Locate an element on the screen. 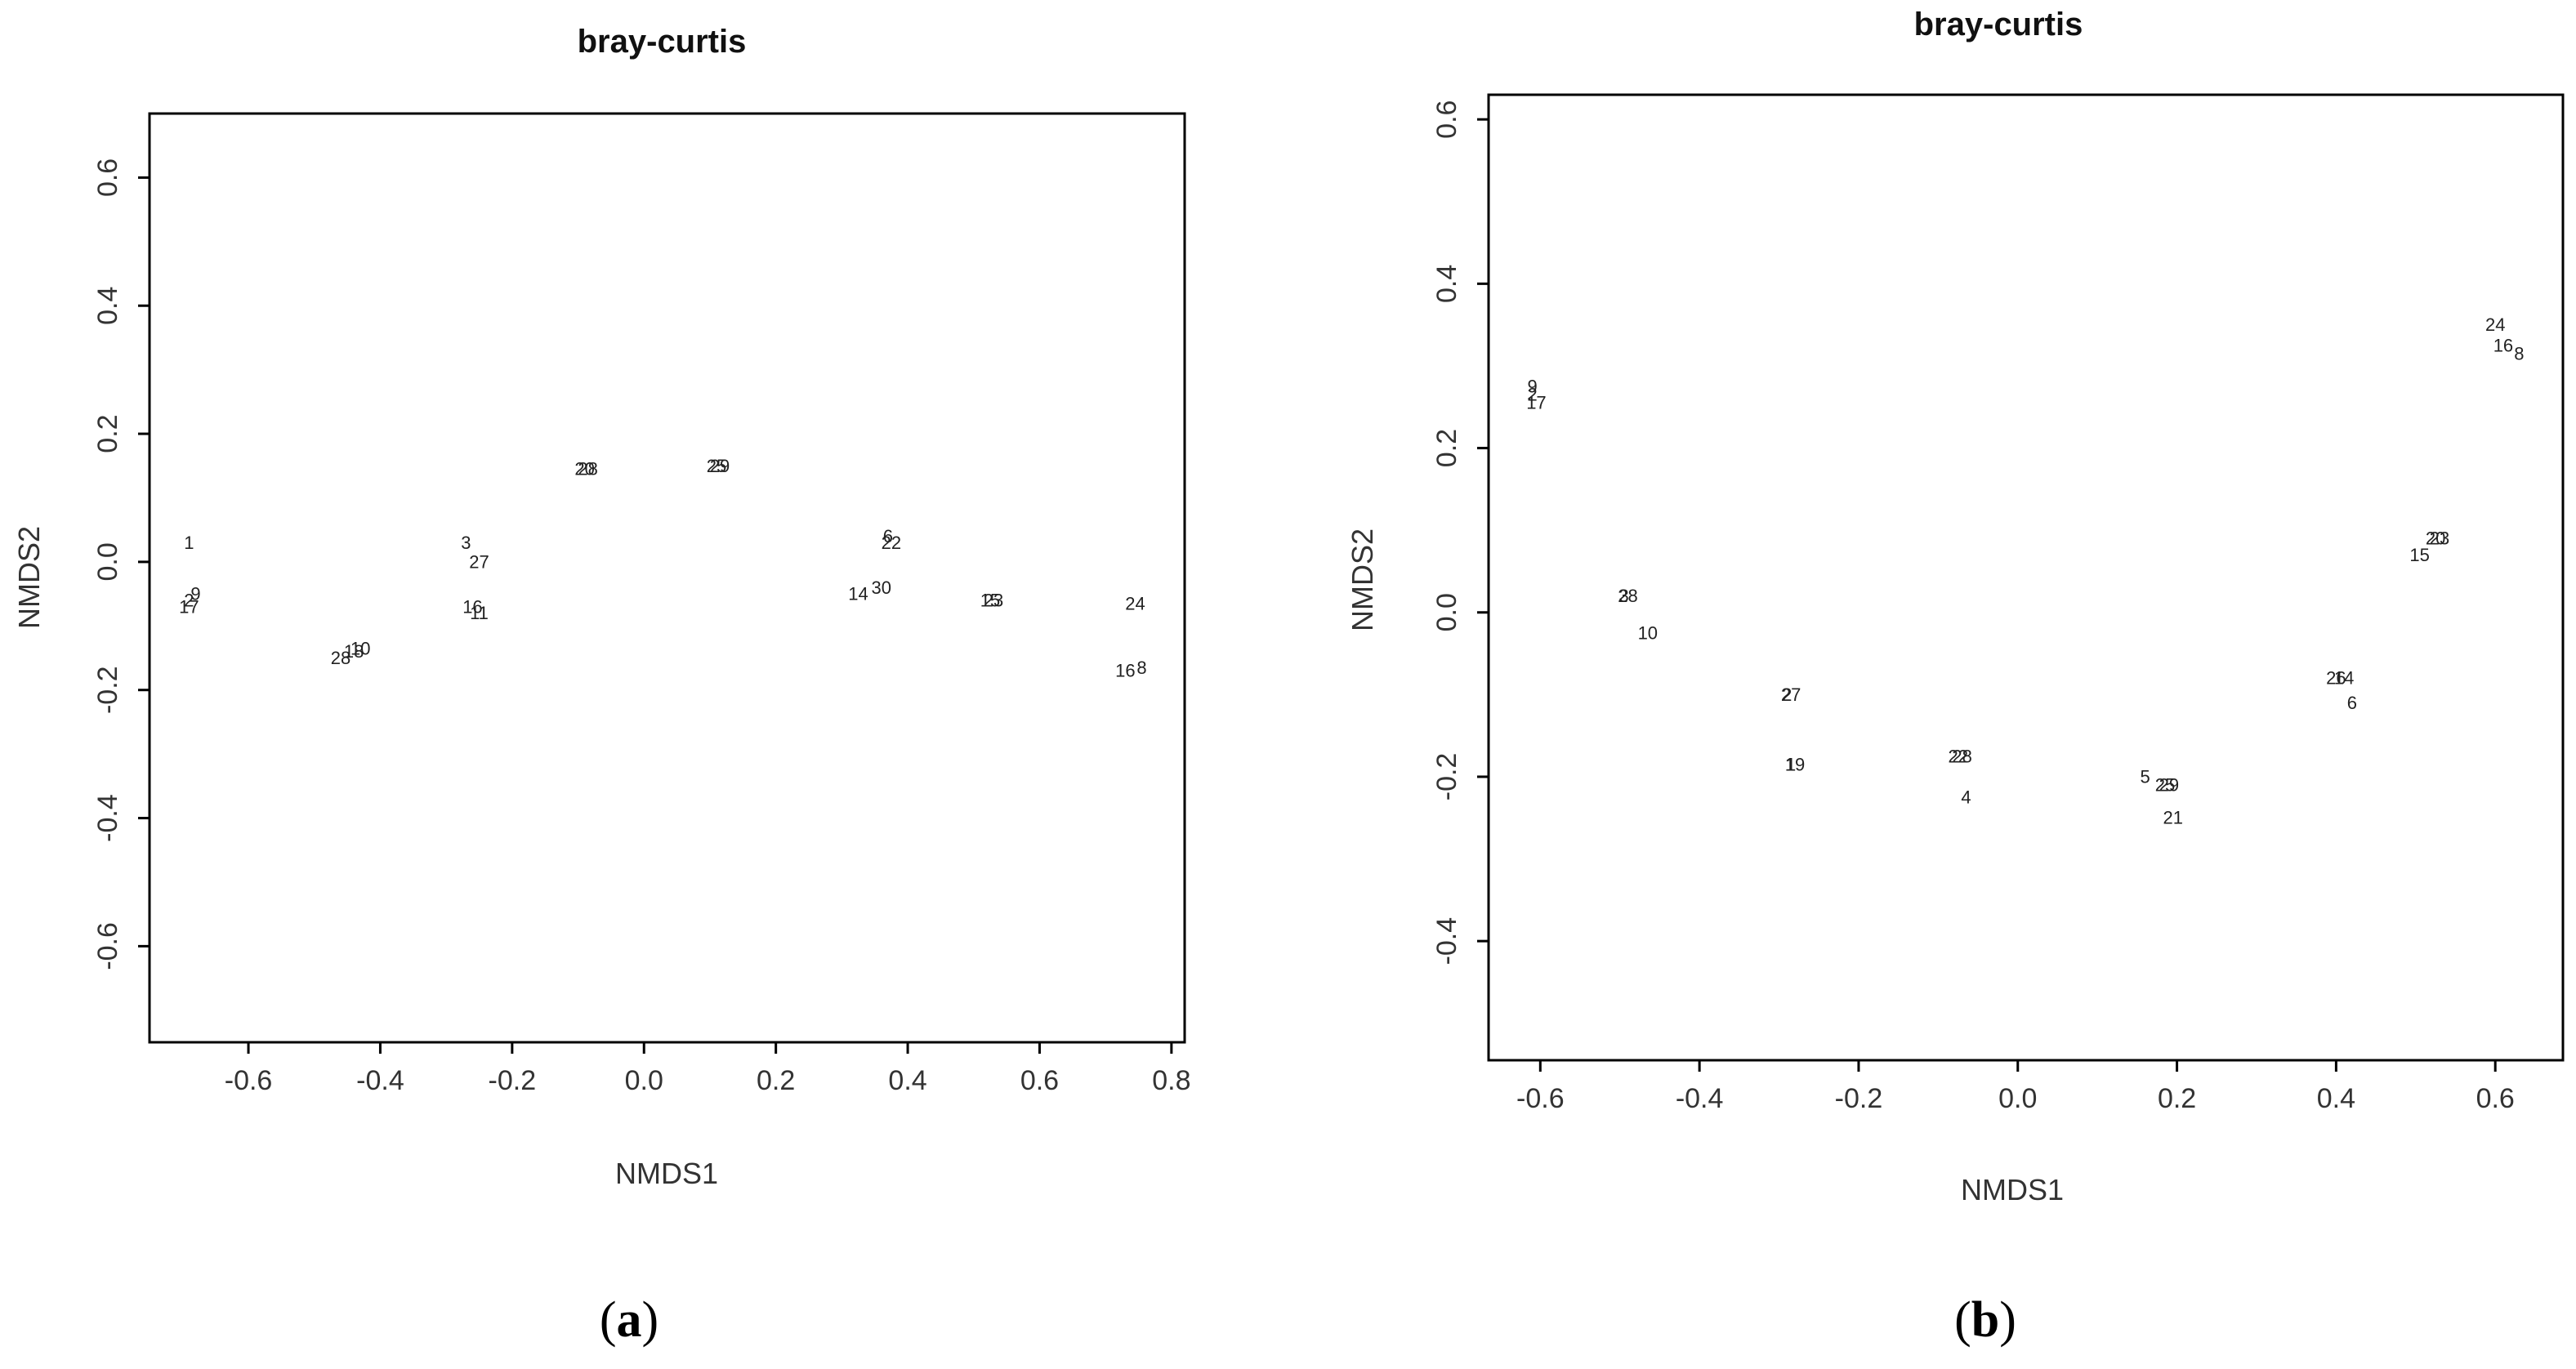 The height and width of the screenshot is (1369, 2576). y-tick-label: -0.6 is located at coordinates (108, 946).